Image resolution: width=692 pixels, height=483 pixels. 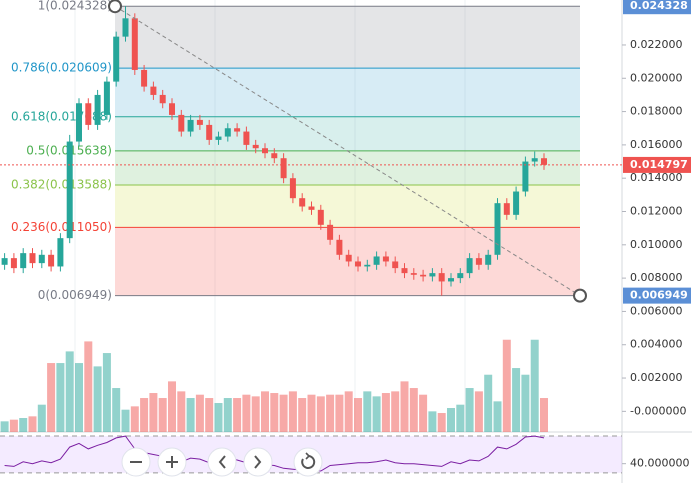 I want to click on scroll-right-button, so click(x=258, y=462).